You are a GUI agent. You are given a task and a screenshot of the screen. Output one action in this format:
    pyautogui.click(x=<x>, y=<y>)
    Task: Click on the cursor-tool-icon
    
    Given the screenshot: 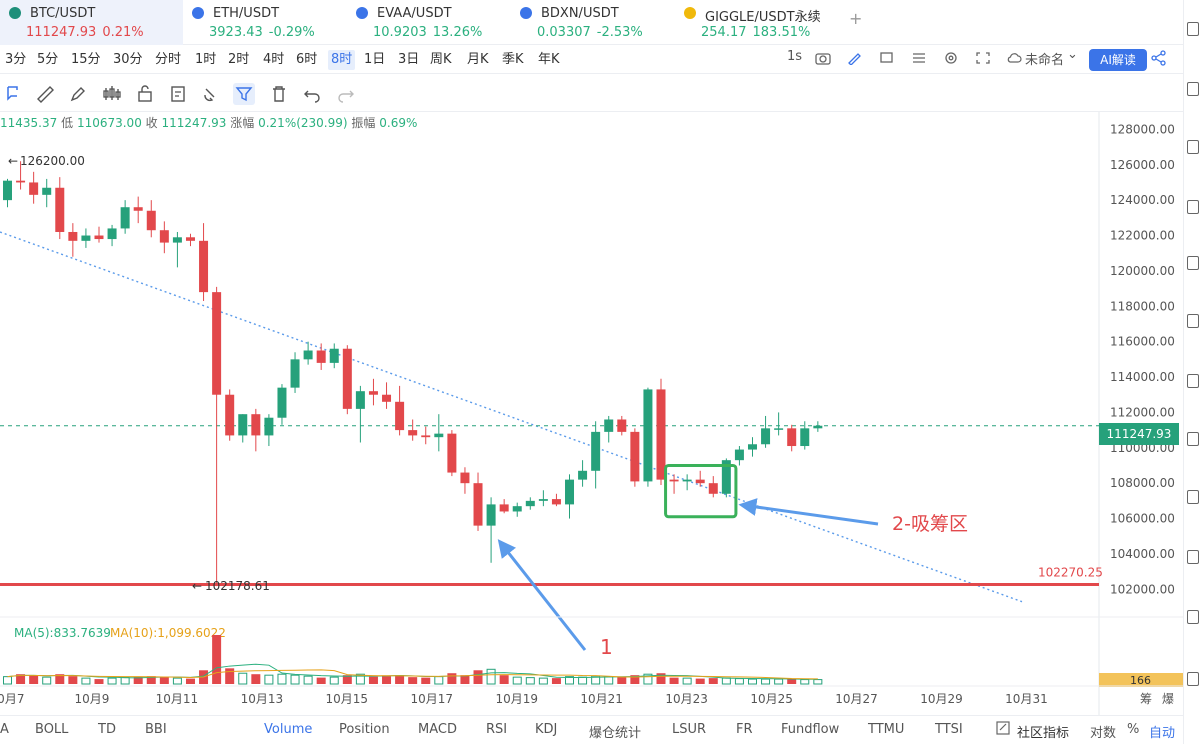 What is the action you would take?
    pyautogui.click(x=14, y=94)
    